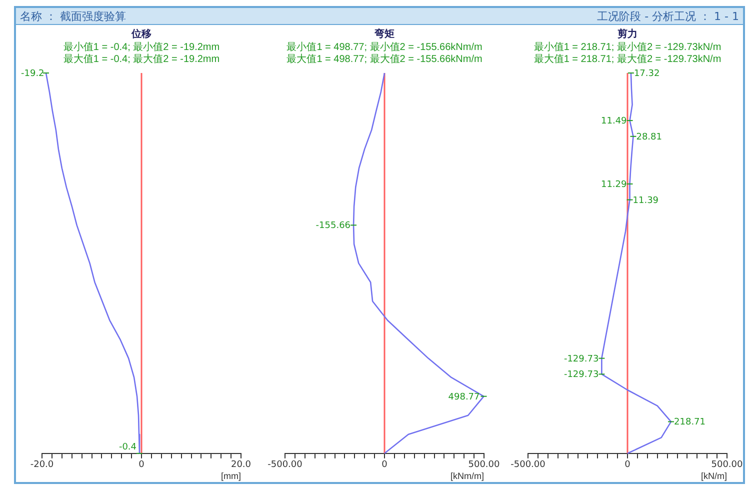  I want to click on chart-title: 位移, so click(141, 34).